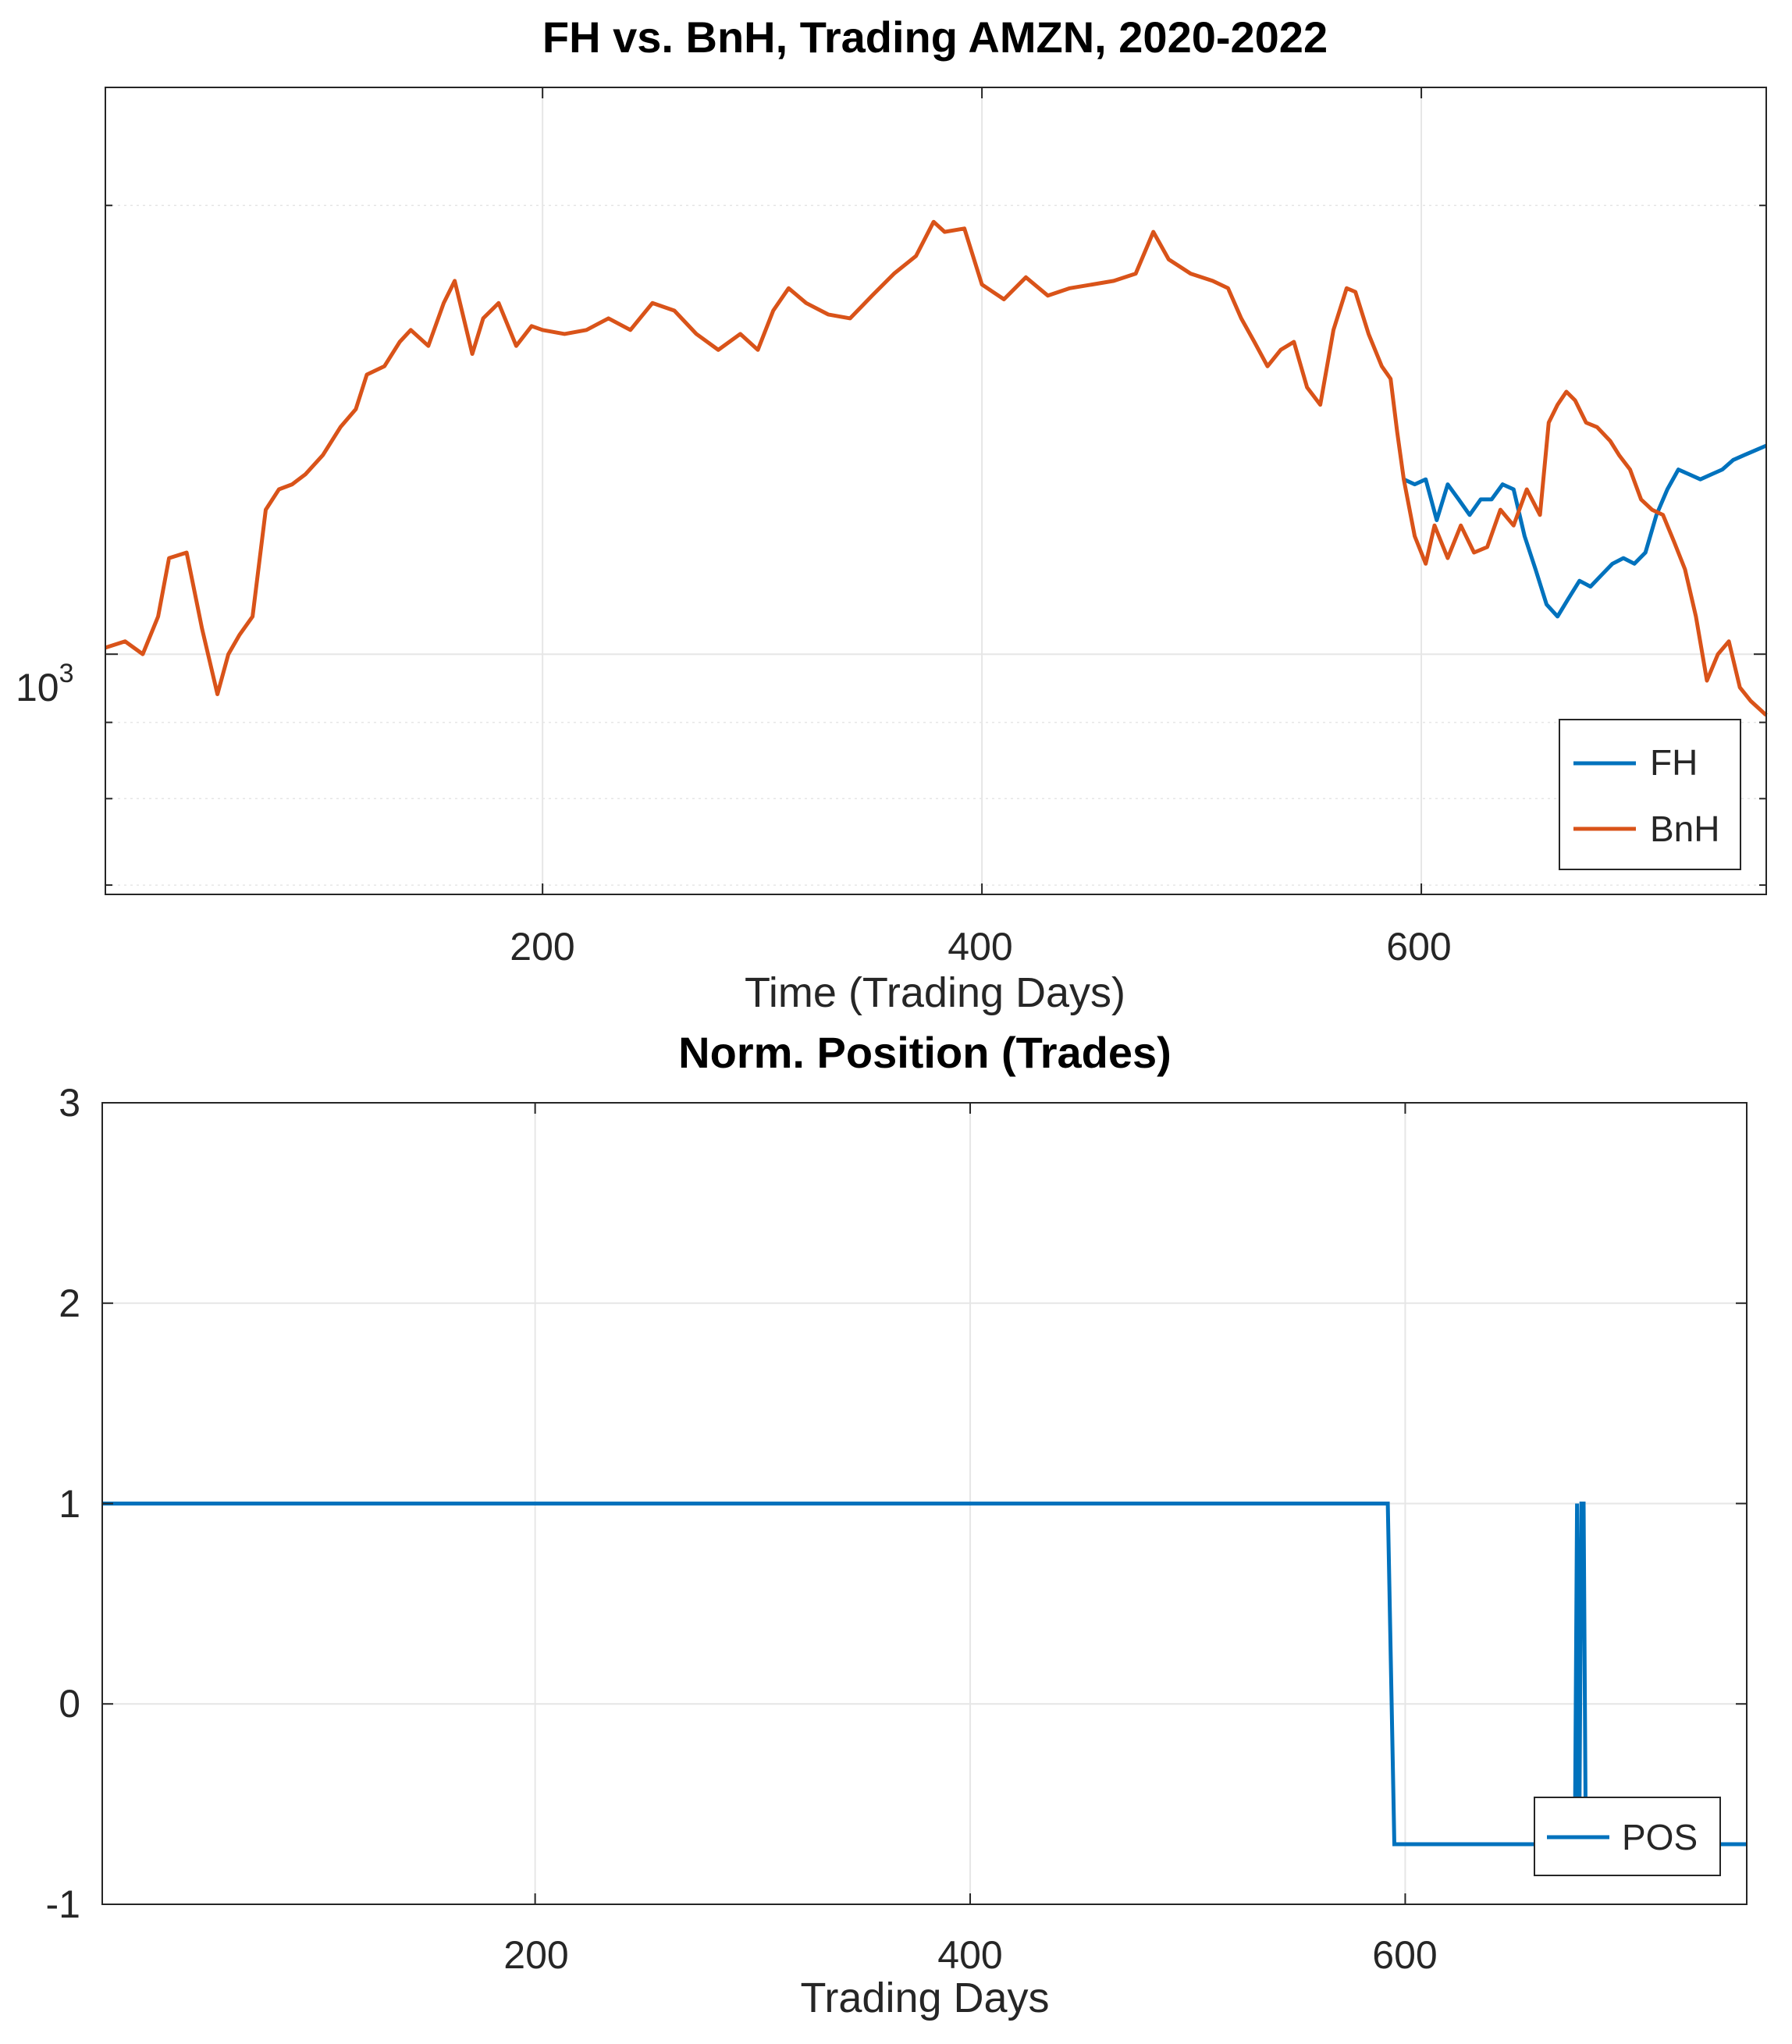 The image size is (1792, 2044). What do you see at coordinates (1674, 762) in the screenshot?
I see `legend-fh-label: FH` at bounding box center [1674, 762].